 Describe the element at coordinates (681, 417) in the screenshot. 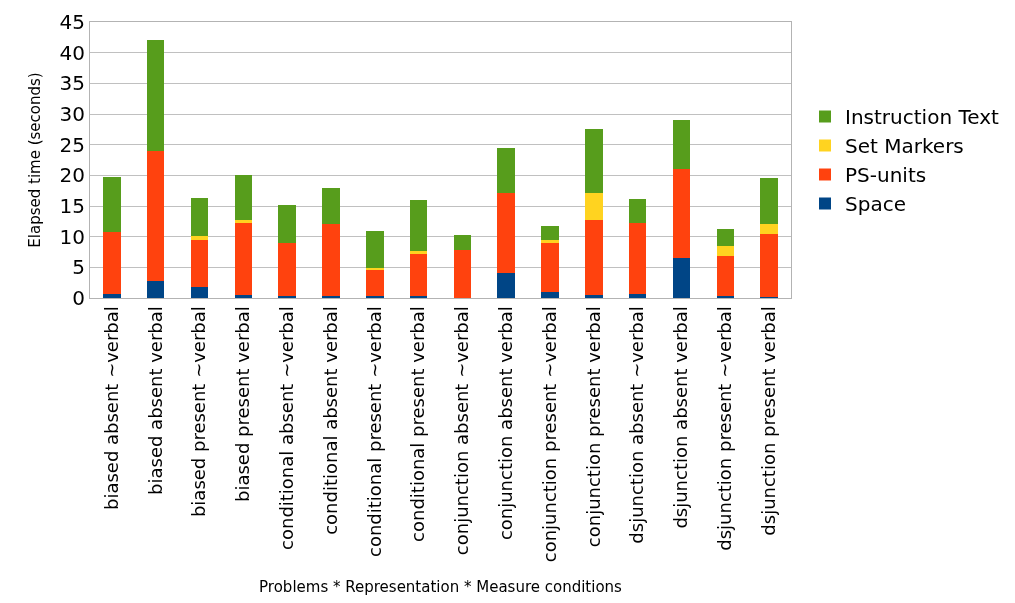

I see `x-tick-label: dsjunction absent verbal` at that location.